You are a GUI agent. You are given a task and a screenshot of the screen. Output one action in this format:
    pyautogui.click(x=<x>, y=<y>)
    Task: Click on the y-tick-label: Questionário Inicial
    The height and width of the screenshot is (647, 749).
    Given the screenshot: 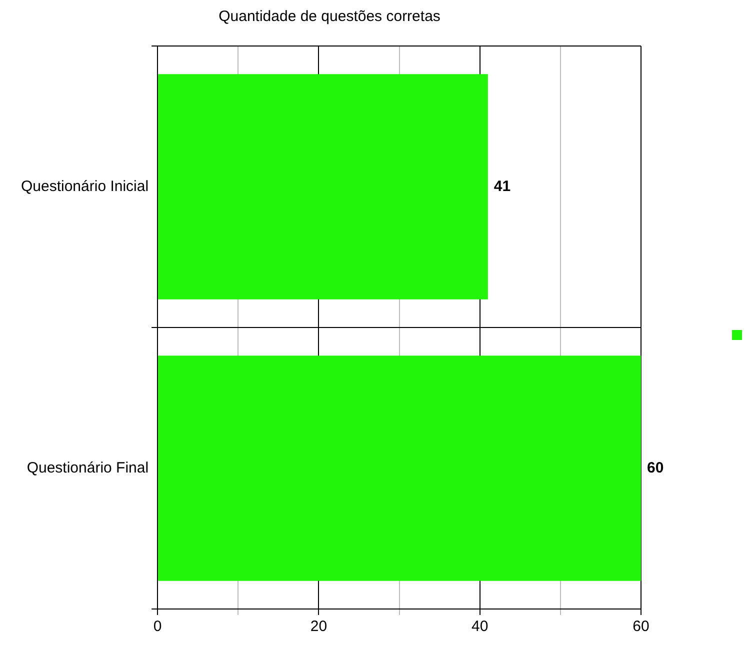 What is the action you would take?
    pyautogui.click(x=84, y=186)
    